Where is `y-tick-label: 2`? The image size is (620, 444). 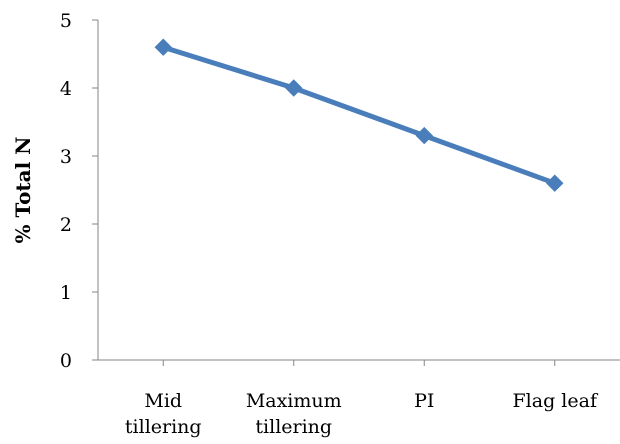 y-tick-label: 2 is located at coordinates (66, 225).